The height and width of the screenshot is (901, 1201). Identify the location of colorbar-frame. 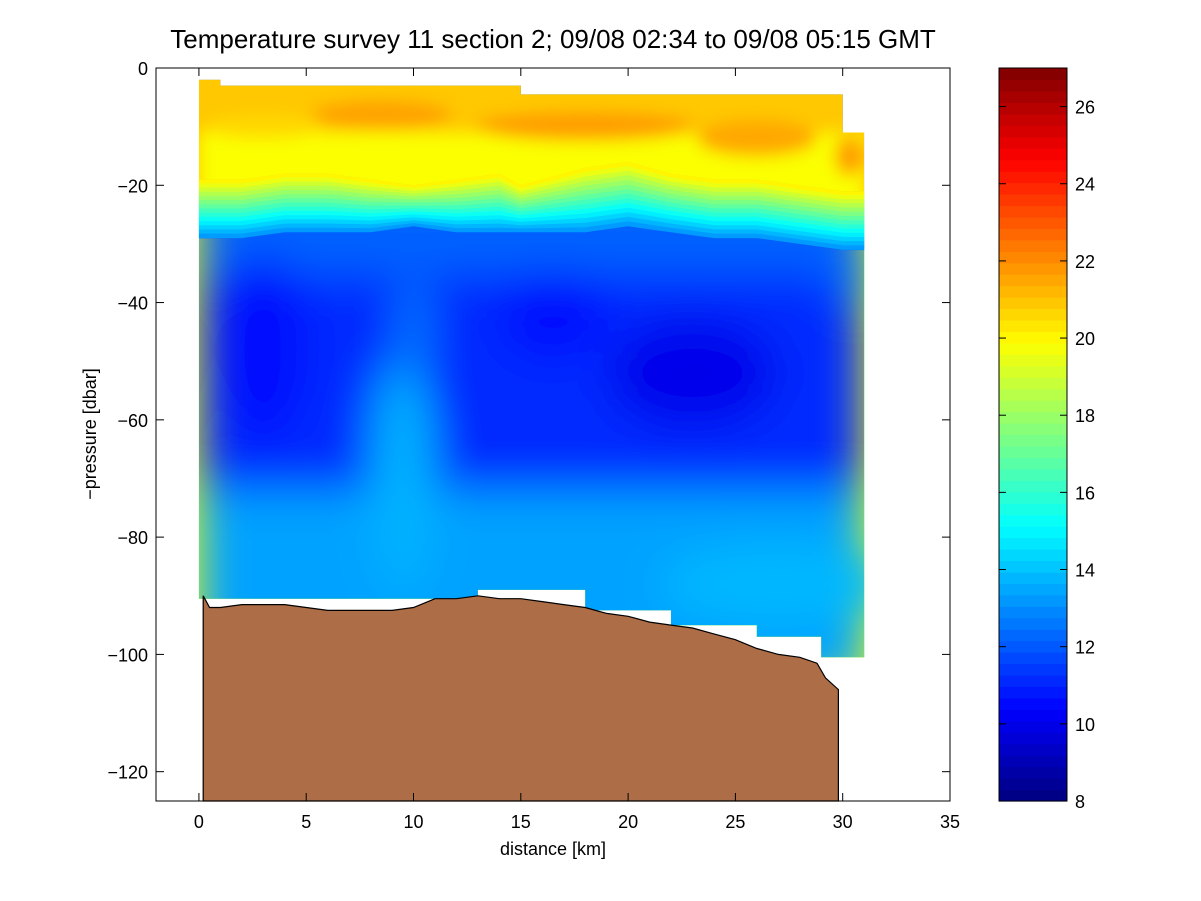
(1033, 434).